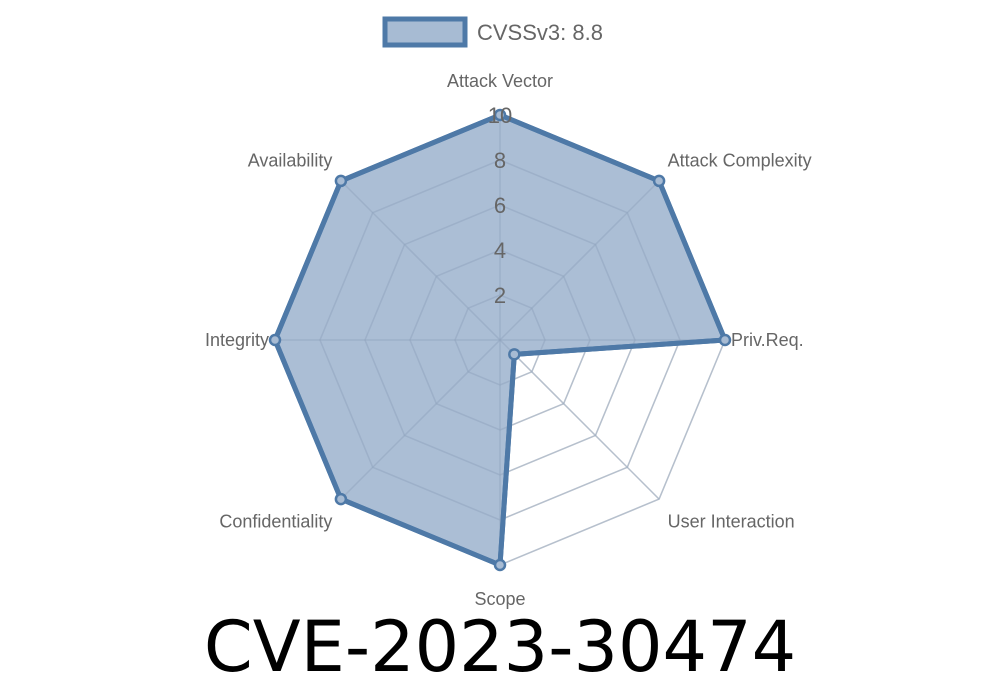 This screenshot has height=700, width=1000. I want to click on axis-label: Confidentiality, so click(275, 522).